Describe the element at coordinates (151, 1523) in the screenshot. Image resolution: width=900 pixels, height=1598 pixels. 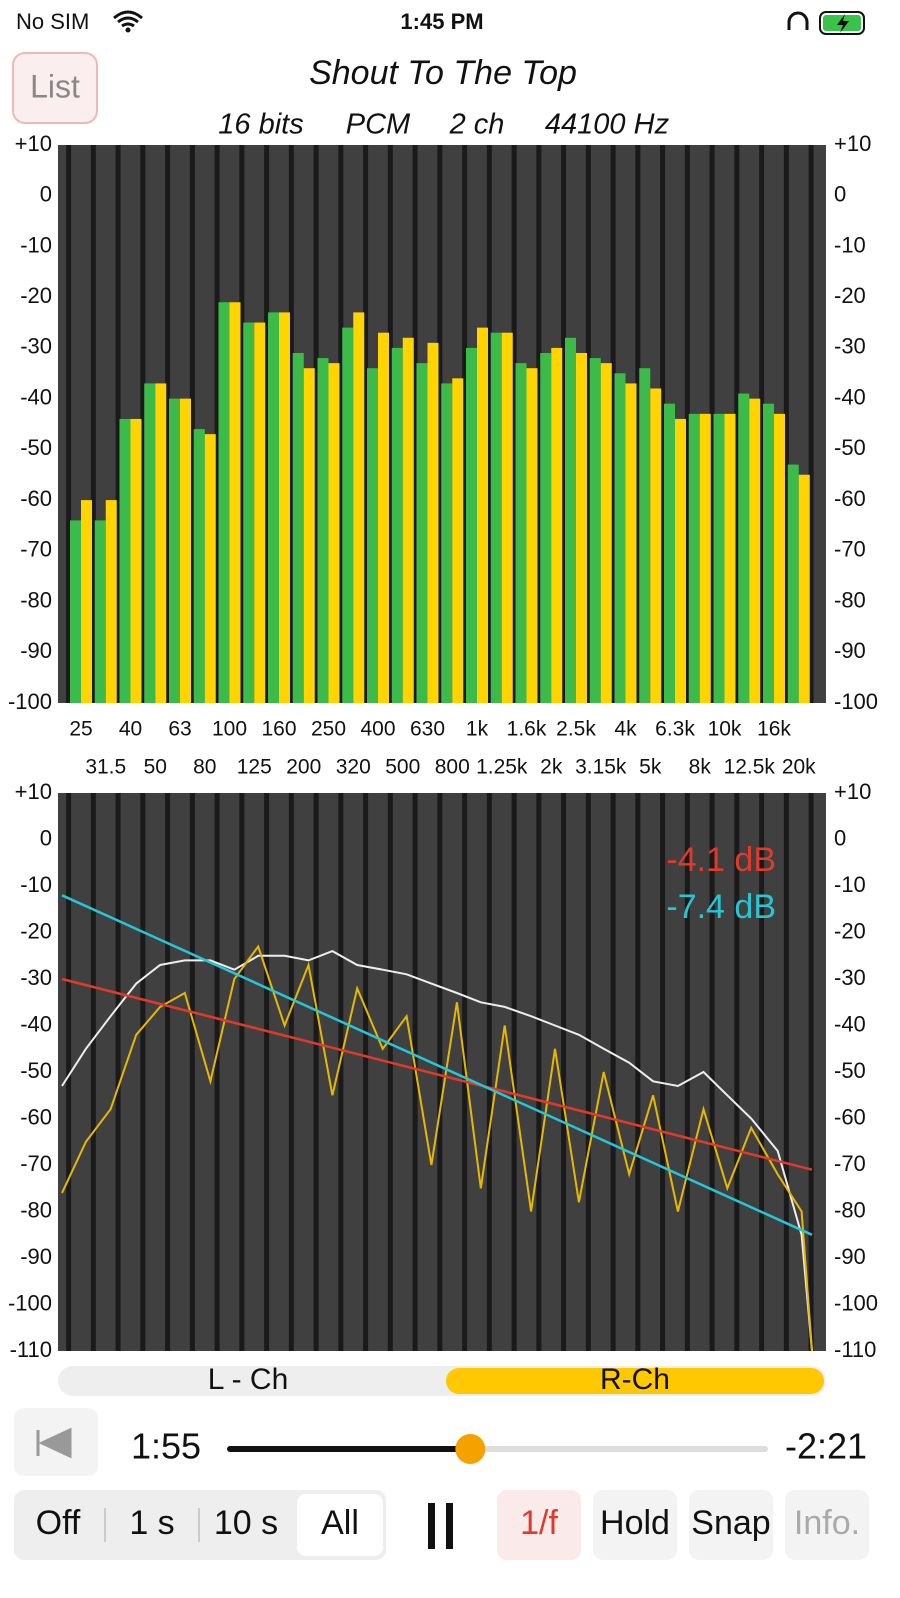
I see `hold-option: 1 s` at that location.